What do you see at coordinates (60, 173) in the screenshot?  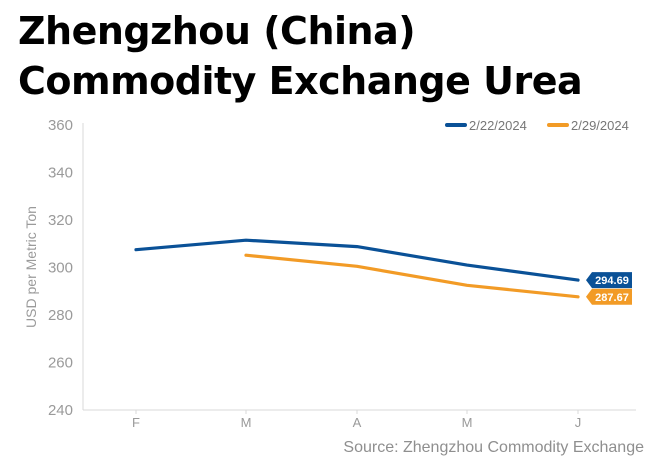 I see `y-tick-label: 340` at bounding box center [60, 173].